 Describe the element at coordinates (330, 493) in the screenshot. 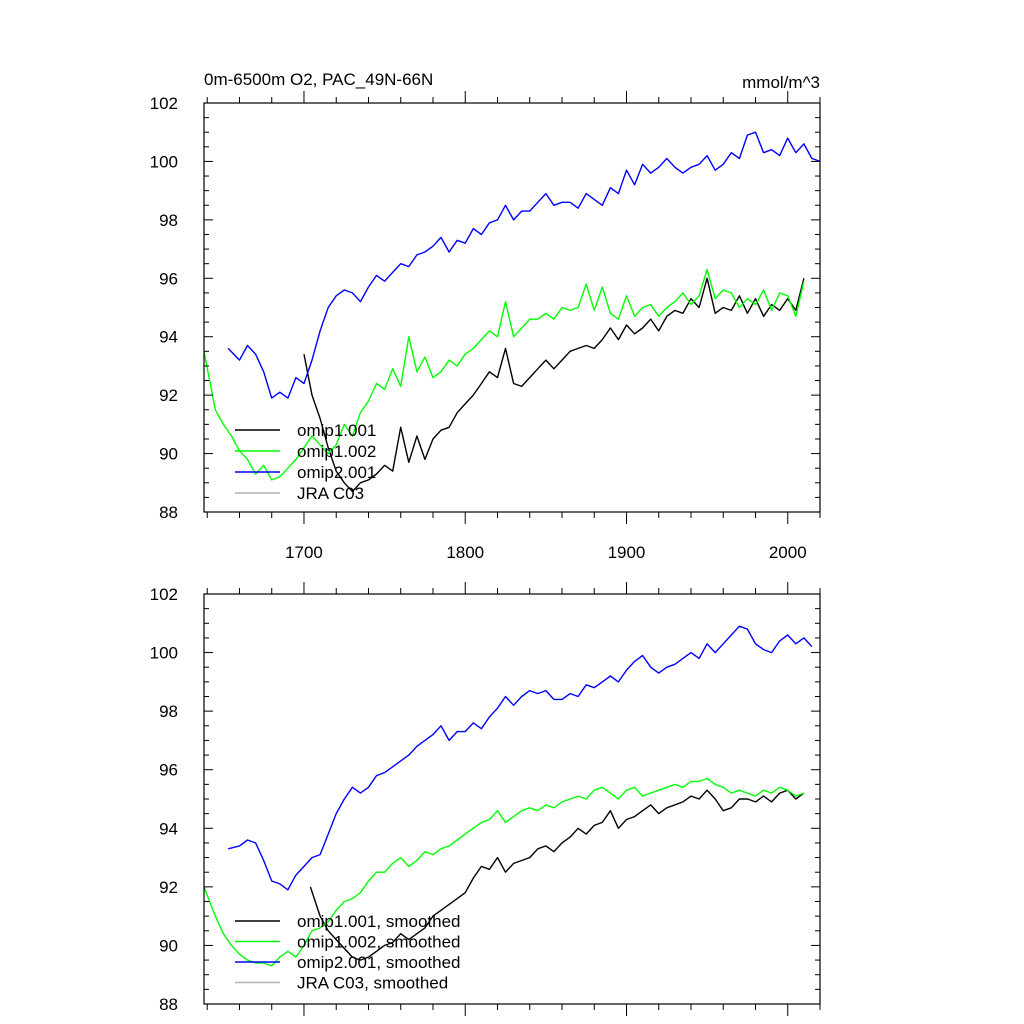

I see `legend-label-jra-c03: JRA C03` at that location.